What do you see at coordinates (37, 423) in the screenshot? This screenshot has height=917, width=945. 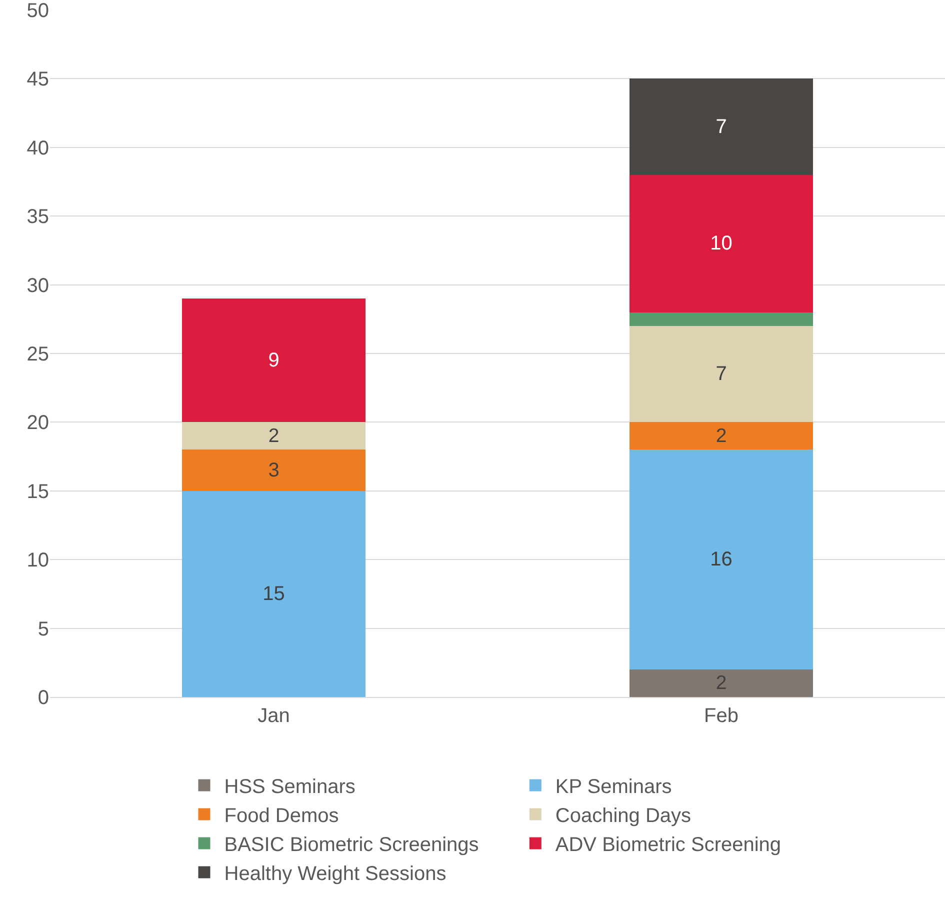 I see `y-tick-label: 20` at bounding box center [37, 423].